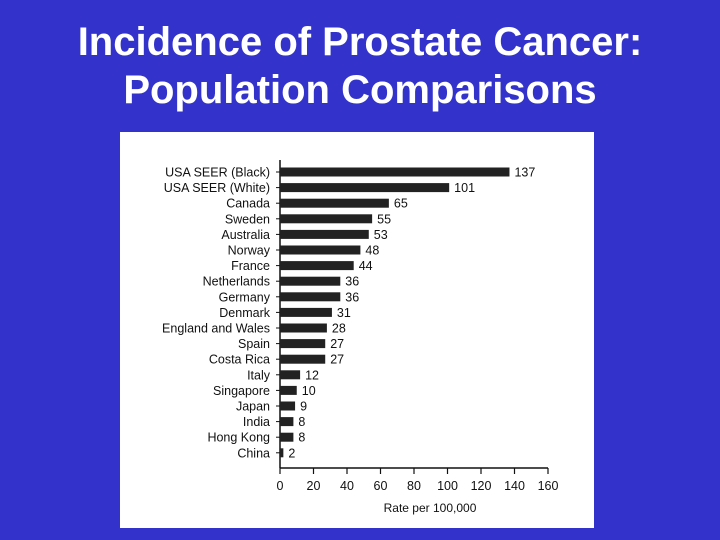  What do you see at coordinates (464, 188) in the screenshot?
I see `value-label: 101` at bounding box center [464, 188].